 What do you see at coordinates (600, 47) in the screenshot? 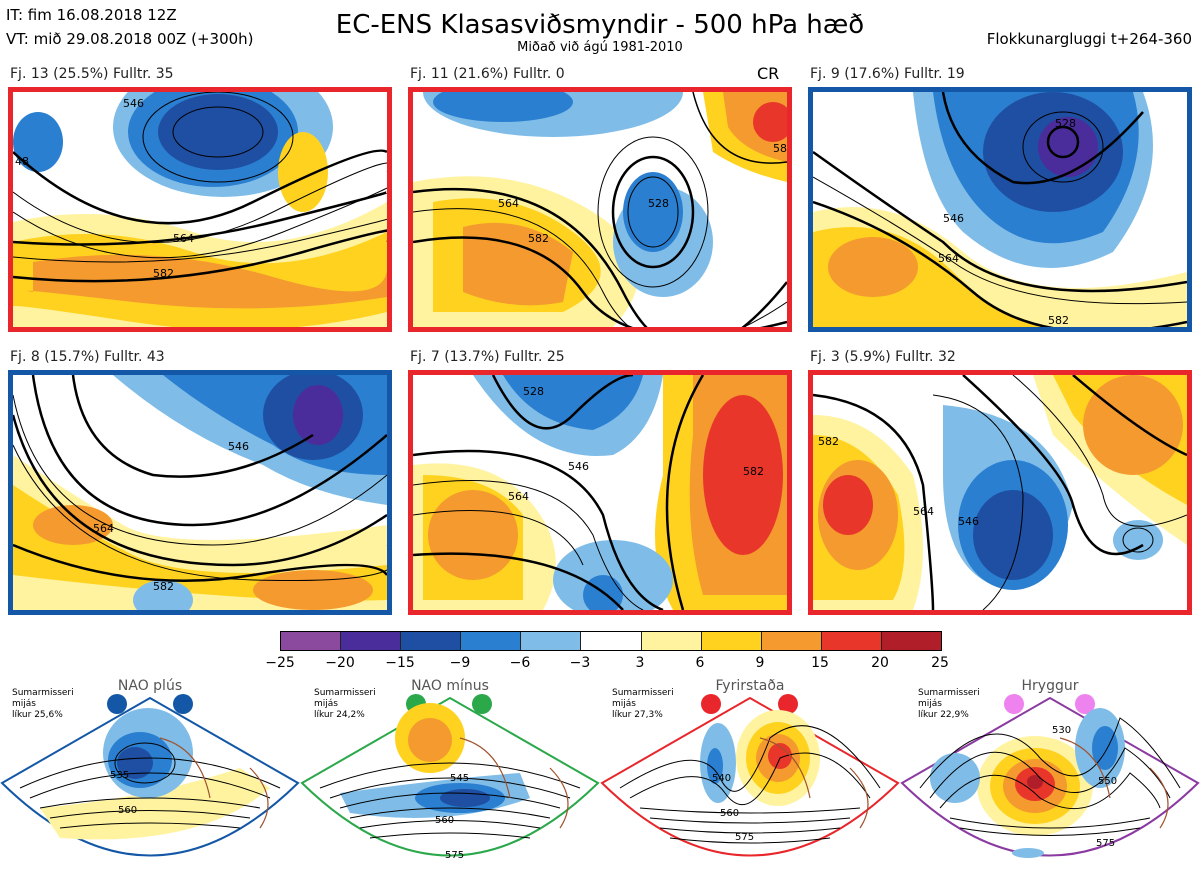
I see `page-subtitle: Miðað við ágú 1981-2010` at bounding box center [600, 47].